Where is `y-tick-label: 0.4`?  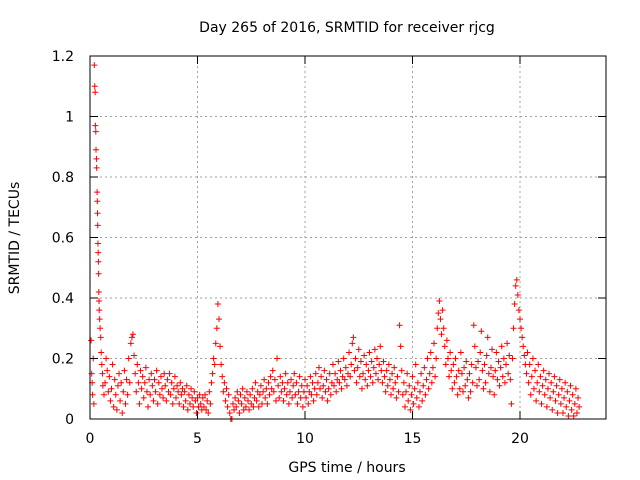 y-tick-label: 0.4 is located at coordinates (63, 299).